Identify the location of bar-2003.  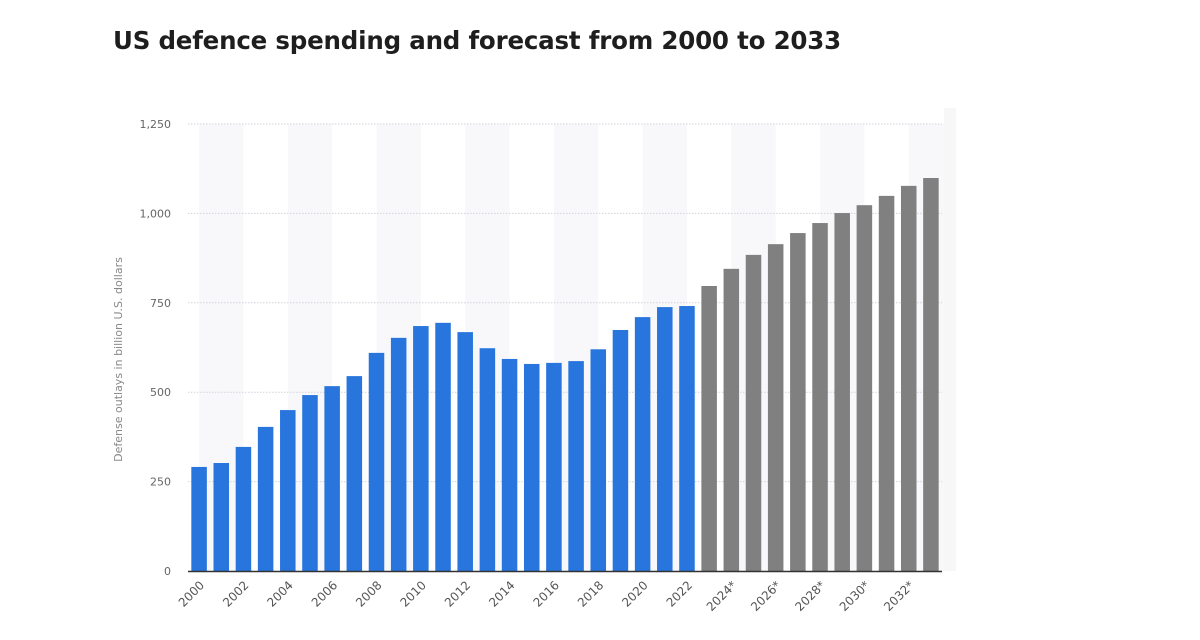
(265, 498).